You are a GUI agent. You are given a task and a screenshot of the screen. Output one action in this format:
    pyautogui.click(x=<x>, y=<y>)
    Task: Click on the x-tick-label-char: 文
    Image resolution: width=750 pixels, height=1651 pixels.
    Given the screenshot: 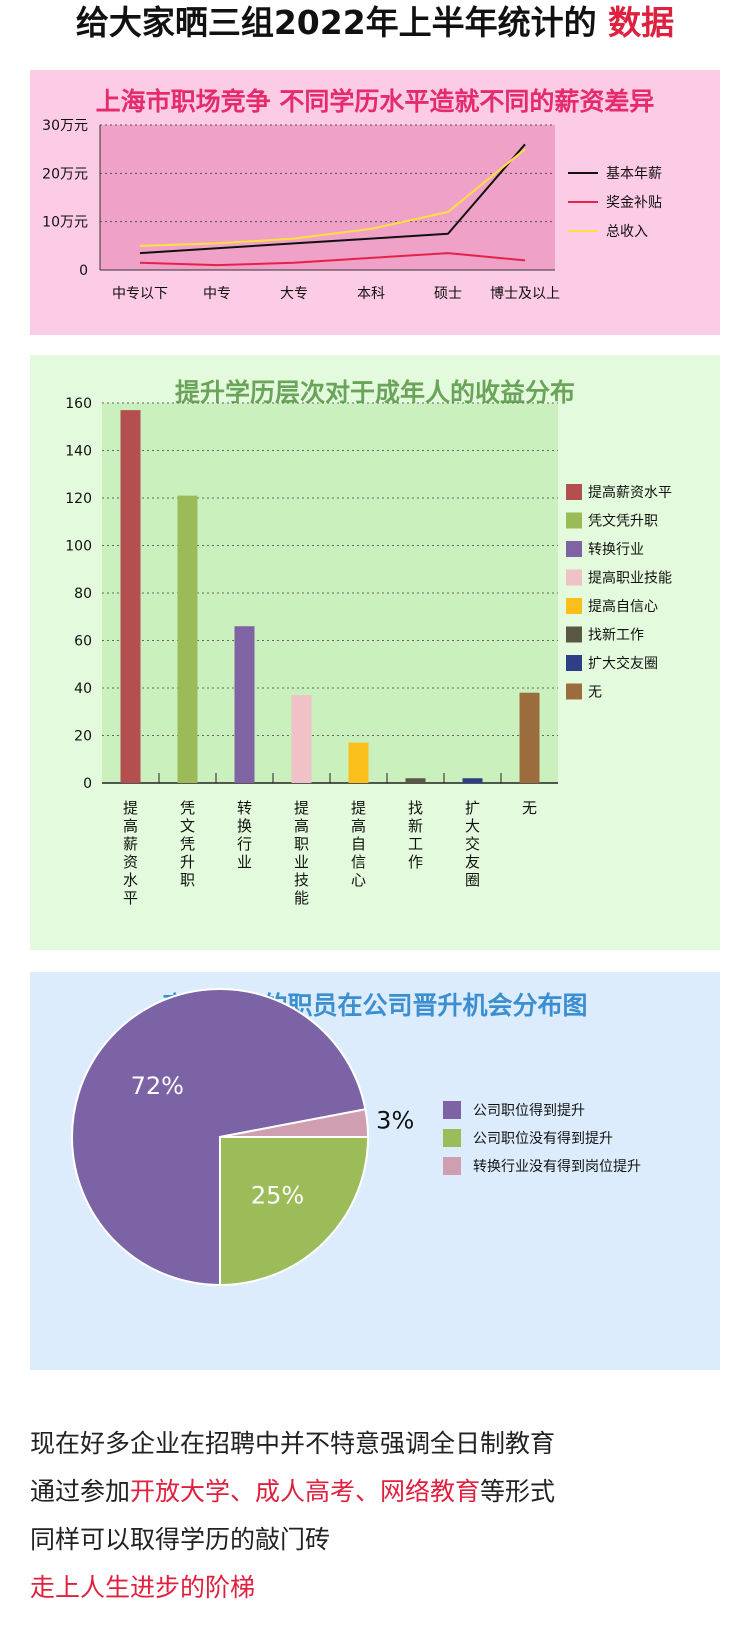 What is the action you would take?
    pyautogui.click(x=187, y=826)
    